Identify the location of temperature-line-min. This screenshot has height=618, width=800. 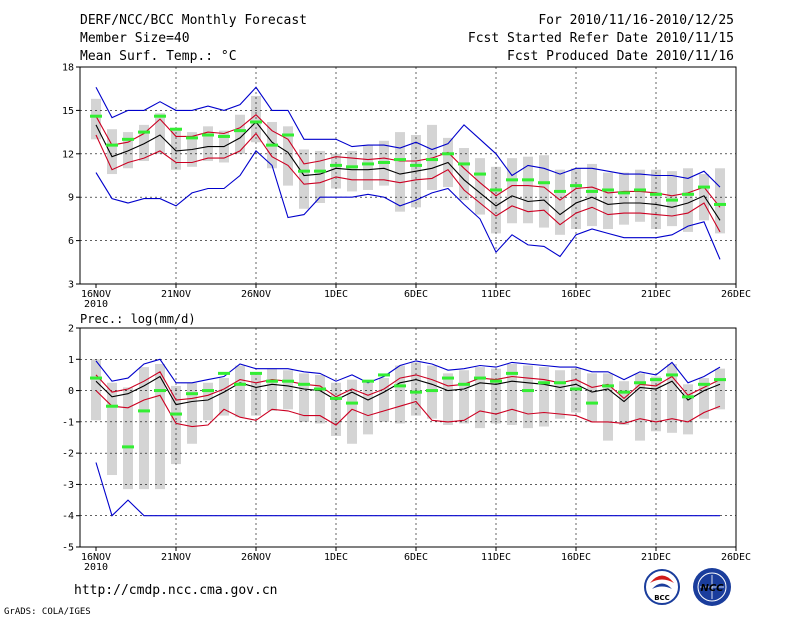
(408, 205).